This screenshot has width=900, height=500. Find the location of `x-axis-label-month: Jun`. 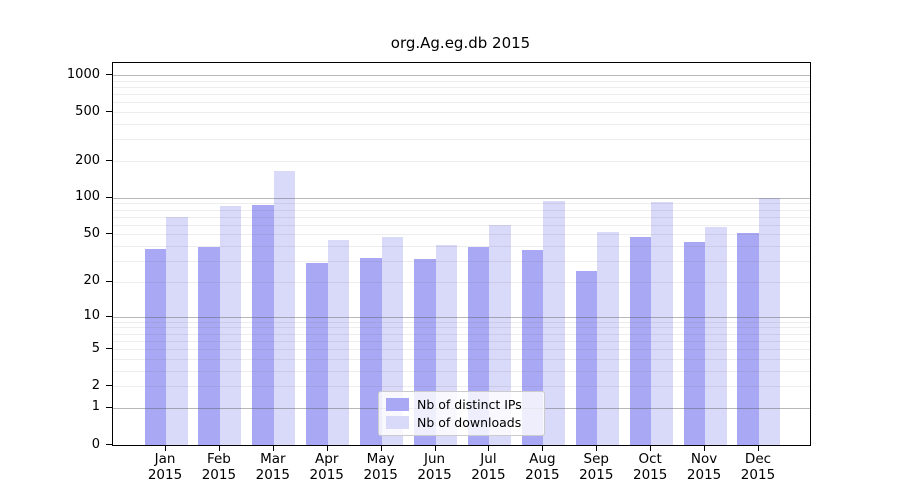

x-axis-label-month: Jun is located at coordinates (434, 459).